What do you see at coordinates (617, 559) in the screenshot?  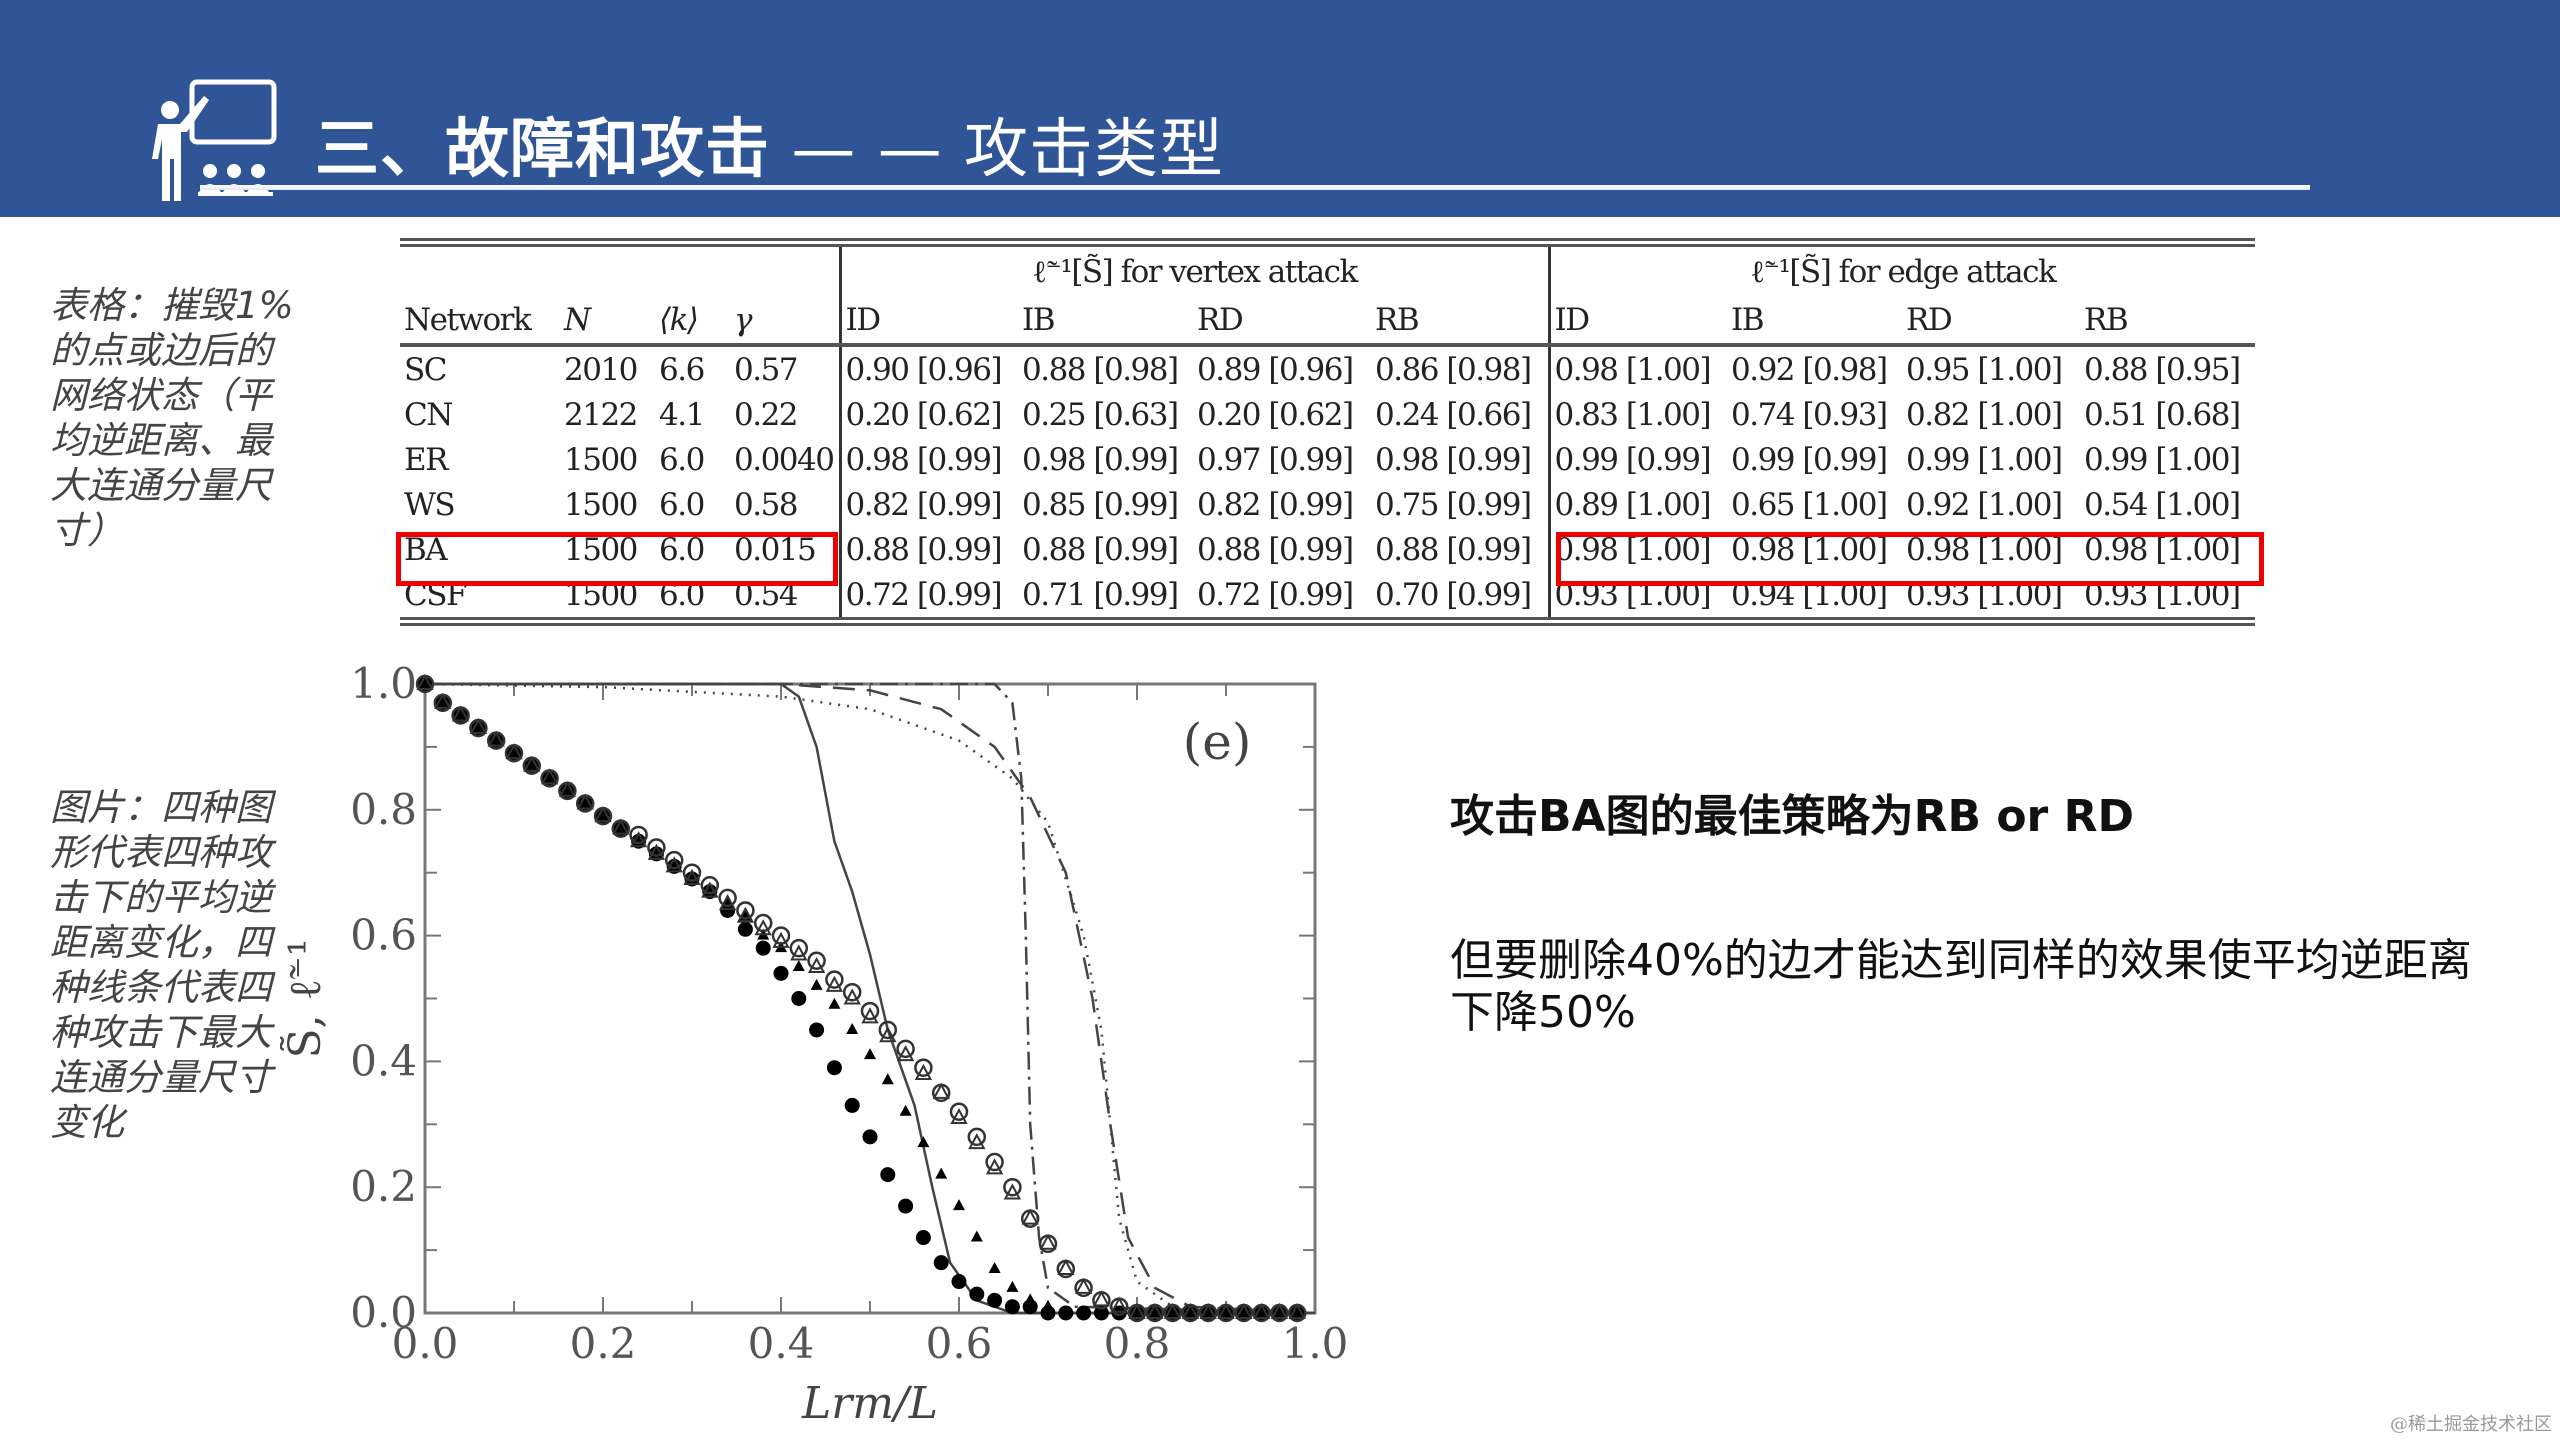 I see `highlight-ba-network-box` at bounding box center [617, 559].